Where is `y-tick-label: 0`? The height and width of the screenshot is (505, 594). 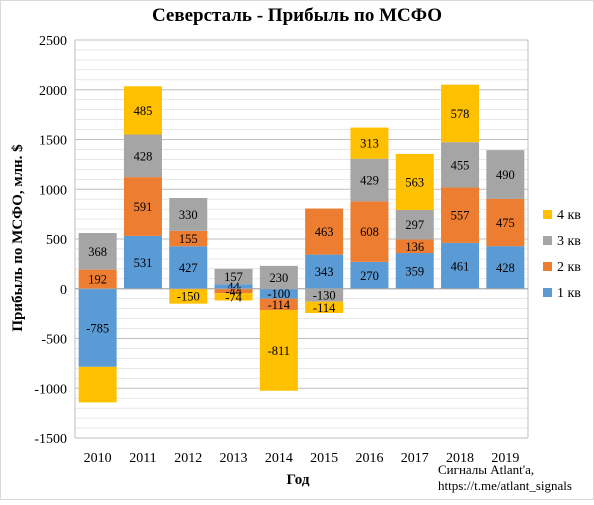
y-tick-label: 0 is located at coordinates (63, 290).